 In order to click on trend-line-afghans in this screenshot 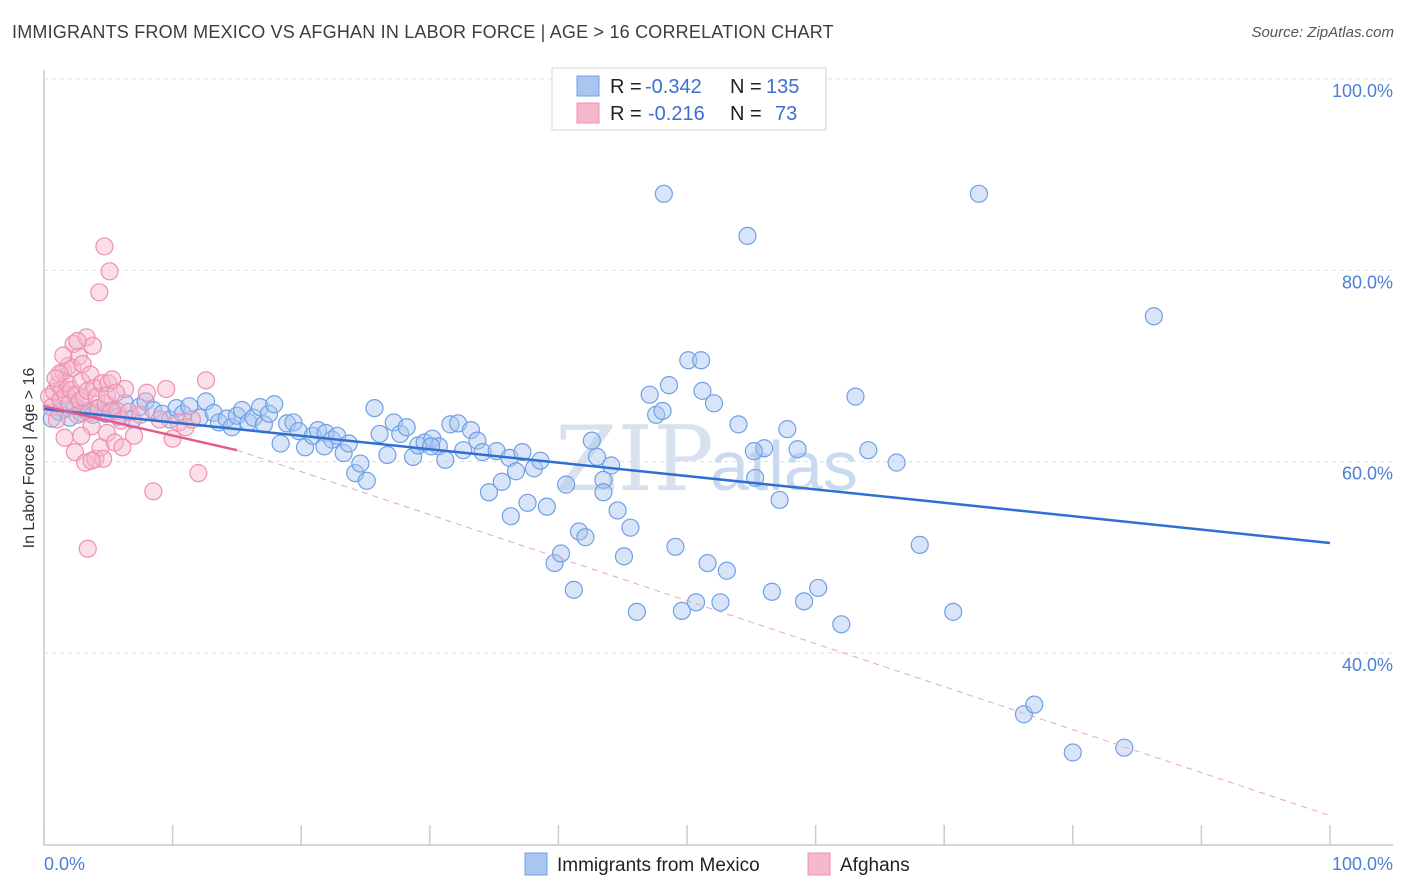, I will do `click(140, 428)`.